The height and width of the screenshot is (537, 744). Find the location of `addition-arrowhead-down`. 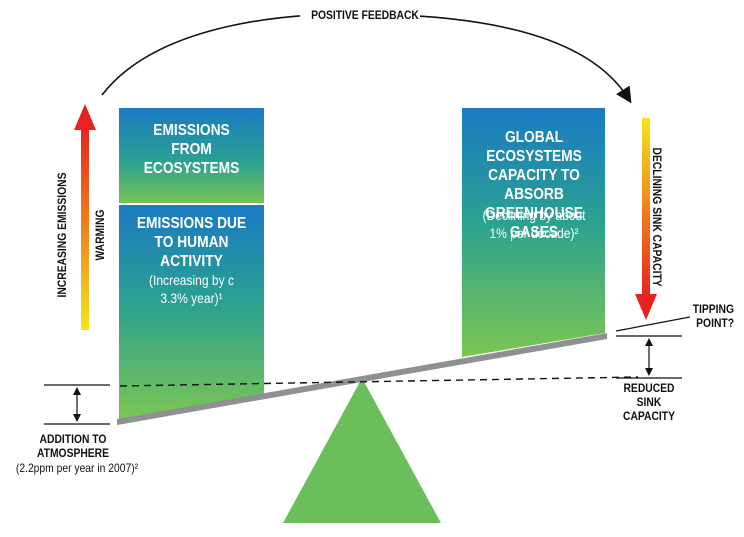

addition-arrowhead-down is located at coordinates (77, 418).